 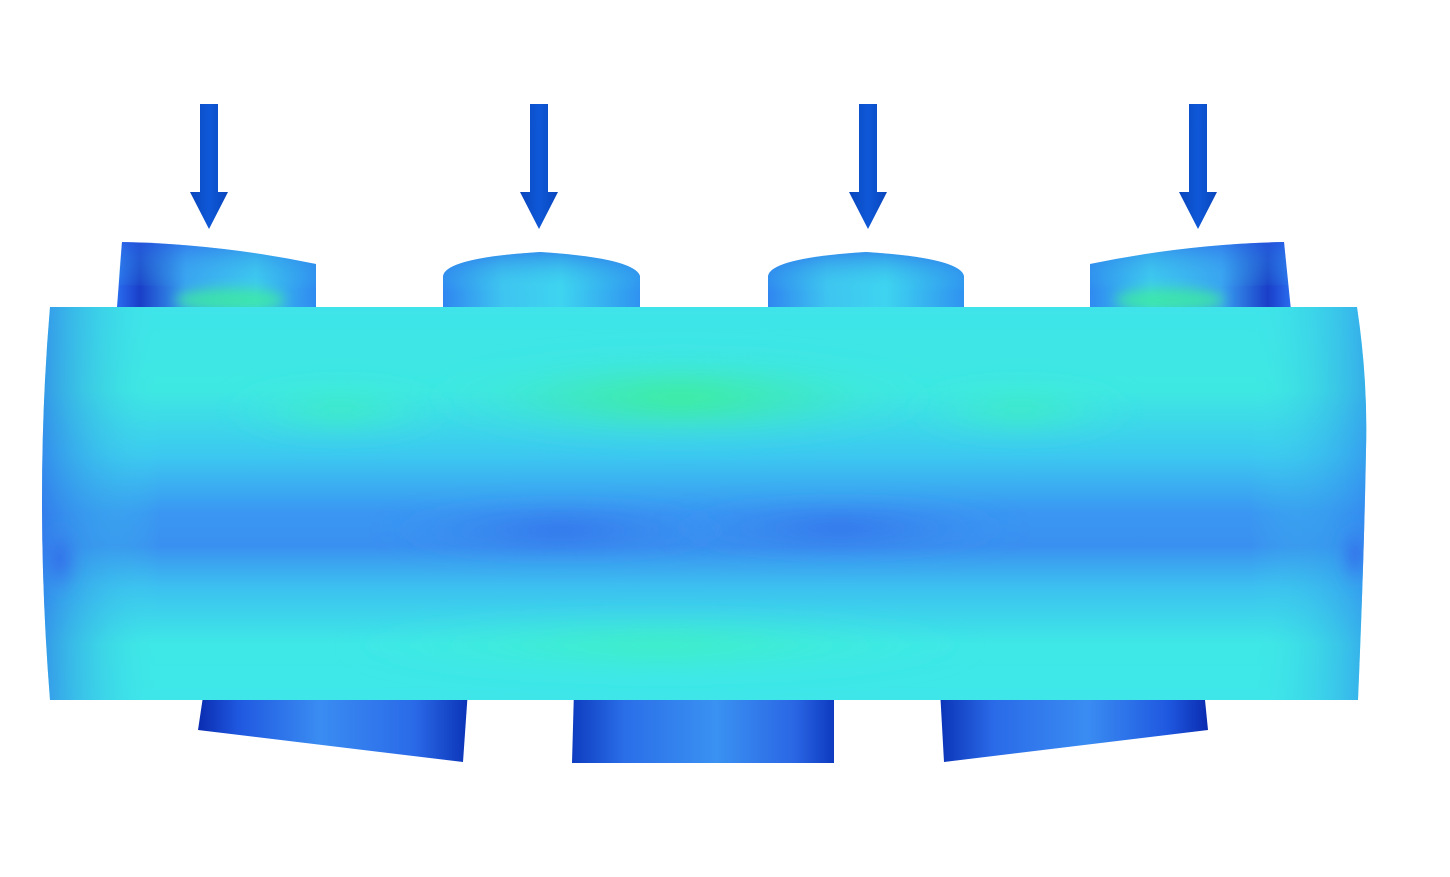 What do you see at coordinates (703, 166) in the screenshot?
I see `load-arrows` at bounding box center [703, 166].